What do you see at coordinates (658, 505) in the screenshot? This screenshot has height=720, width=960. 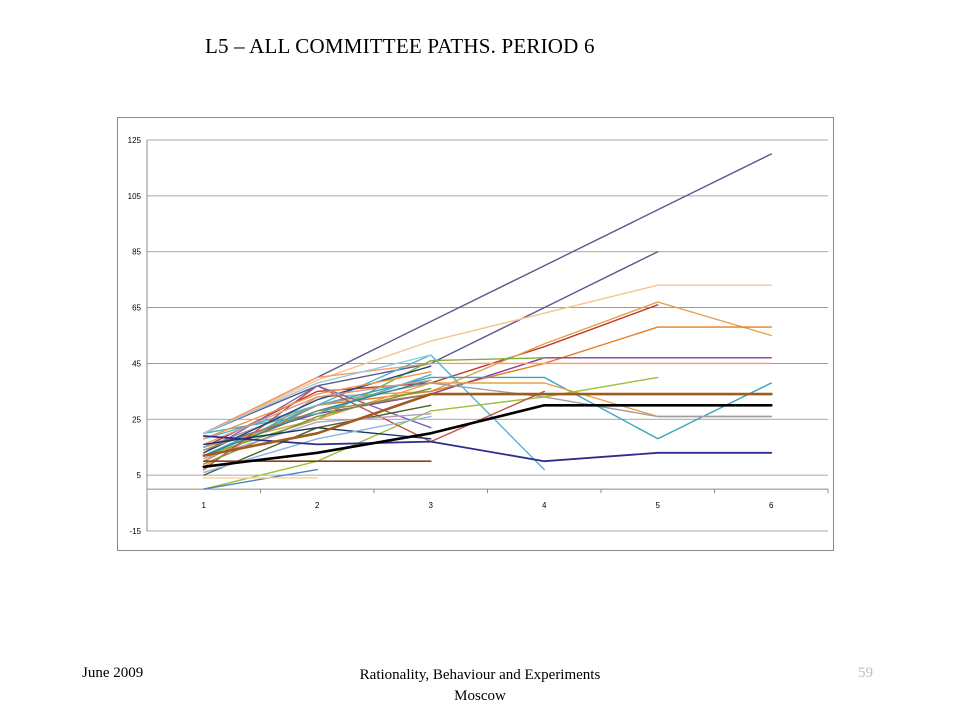 I see `x-tick-label: 5` at bounding box center [658, 505].